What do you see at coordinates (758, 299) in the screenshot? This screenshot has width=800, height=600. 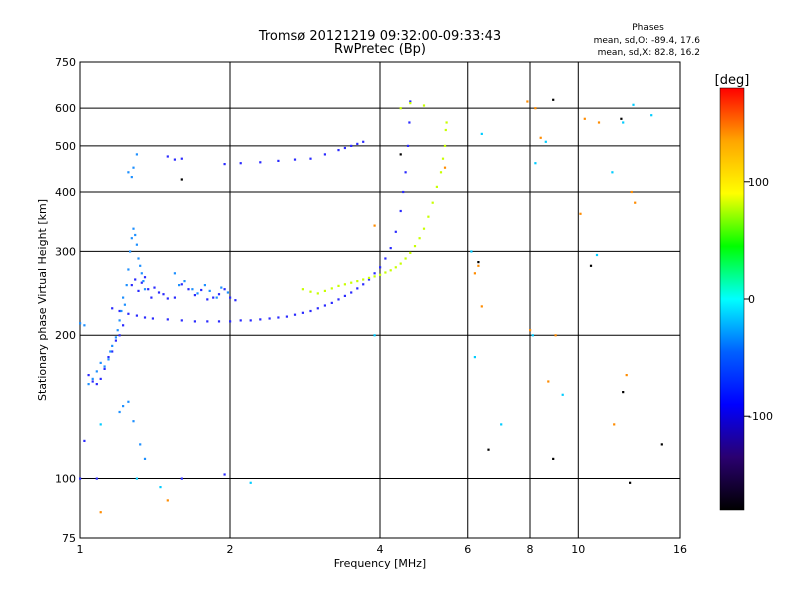 I see `colorbar-ticks: 100 0 -100` at bounding box center [758, 299].